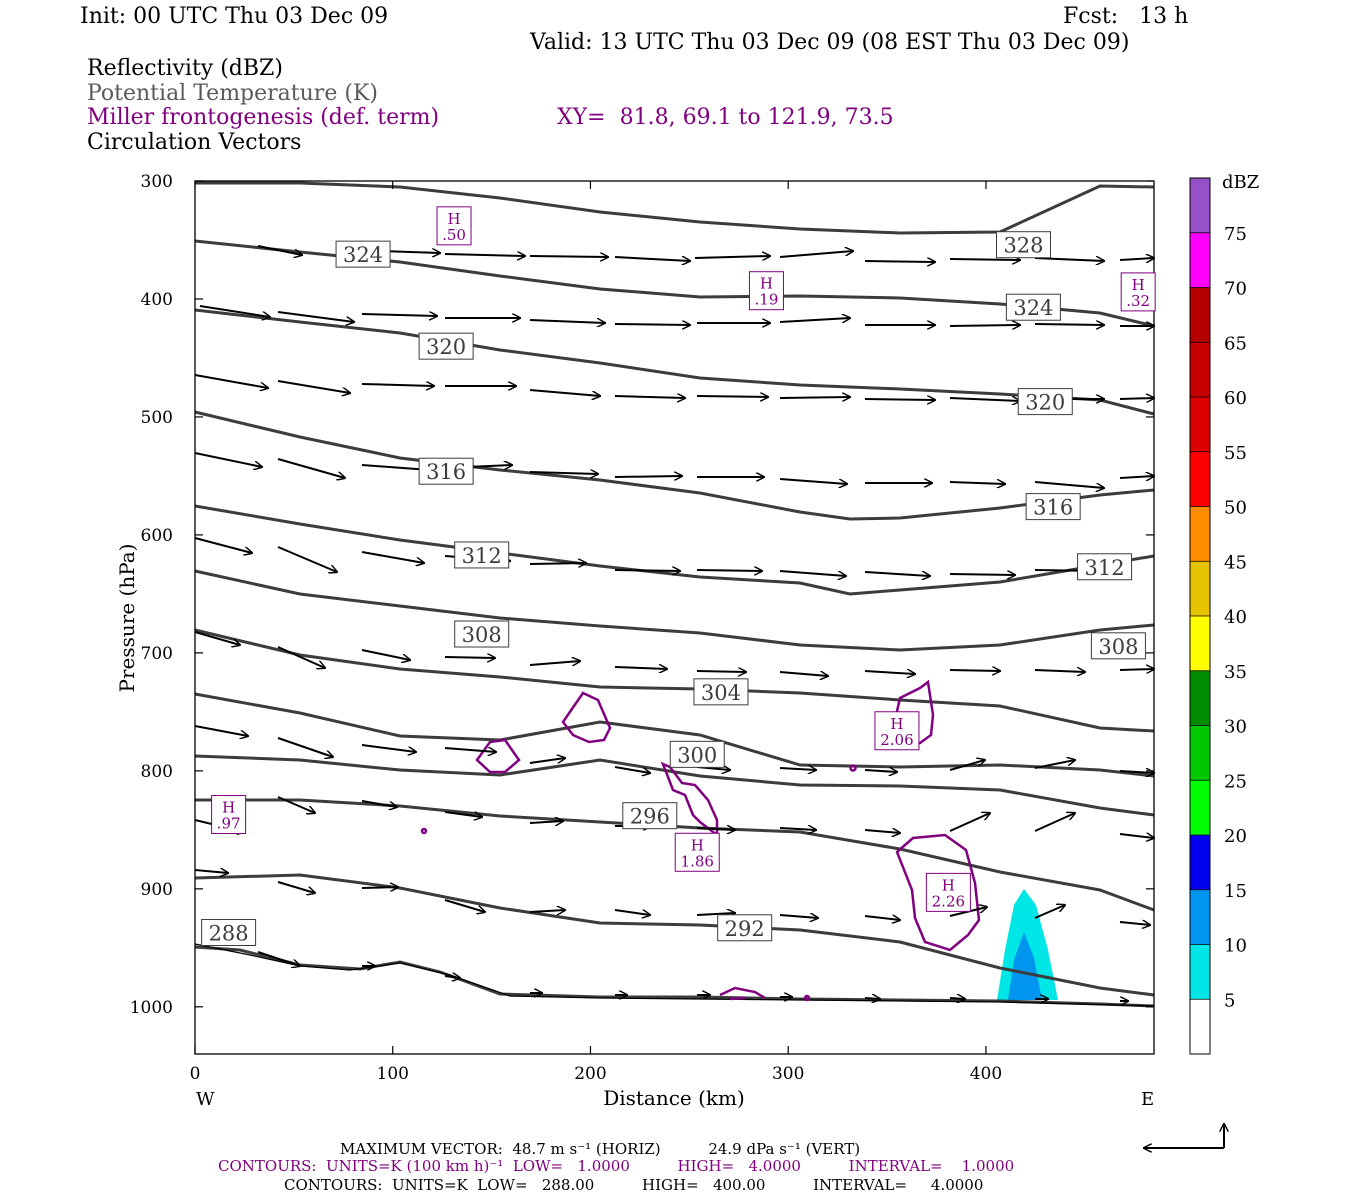  What do you see at coordinates (234, 16) in the screenshot?
I see `init-time: Init: 00 UTC Thu 03 Dec 09` at bounding box center [234, 16].